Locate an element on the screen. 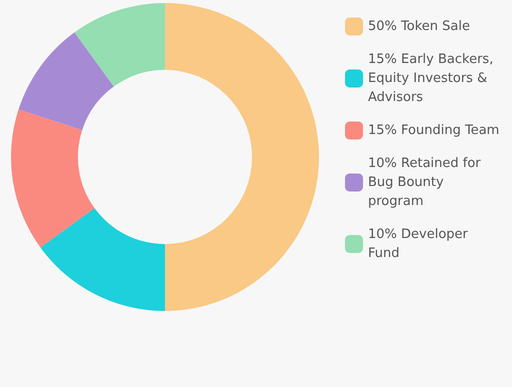 This screenshot has width=512, height=387. legend-label: 15% Early Backers, Equity Investors & Advisors is located at coordinates (433, 78).